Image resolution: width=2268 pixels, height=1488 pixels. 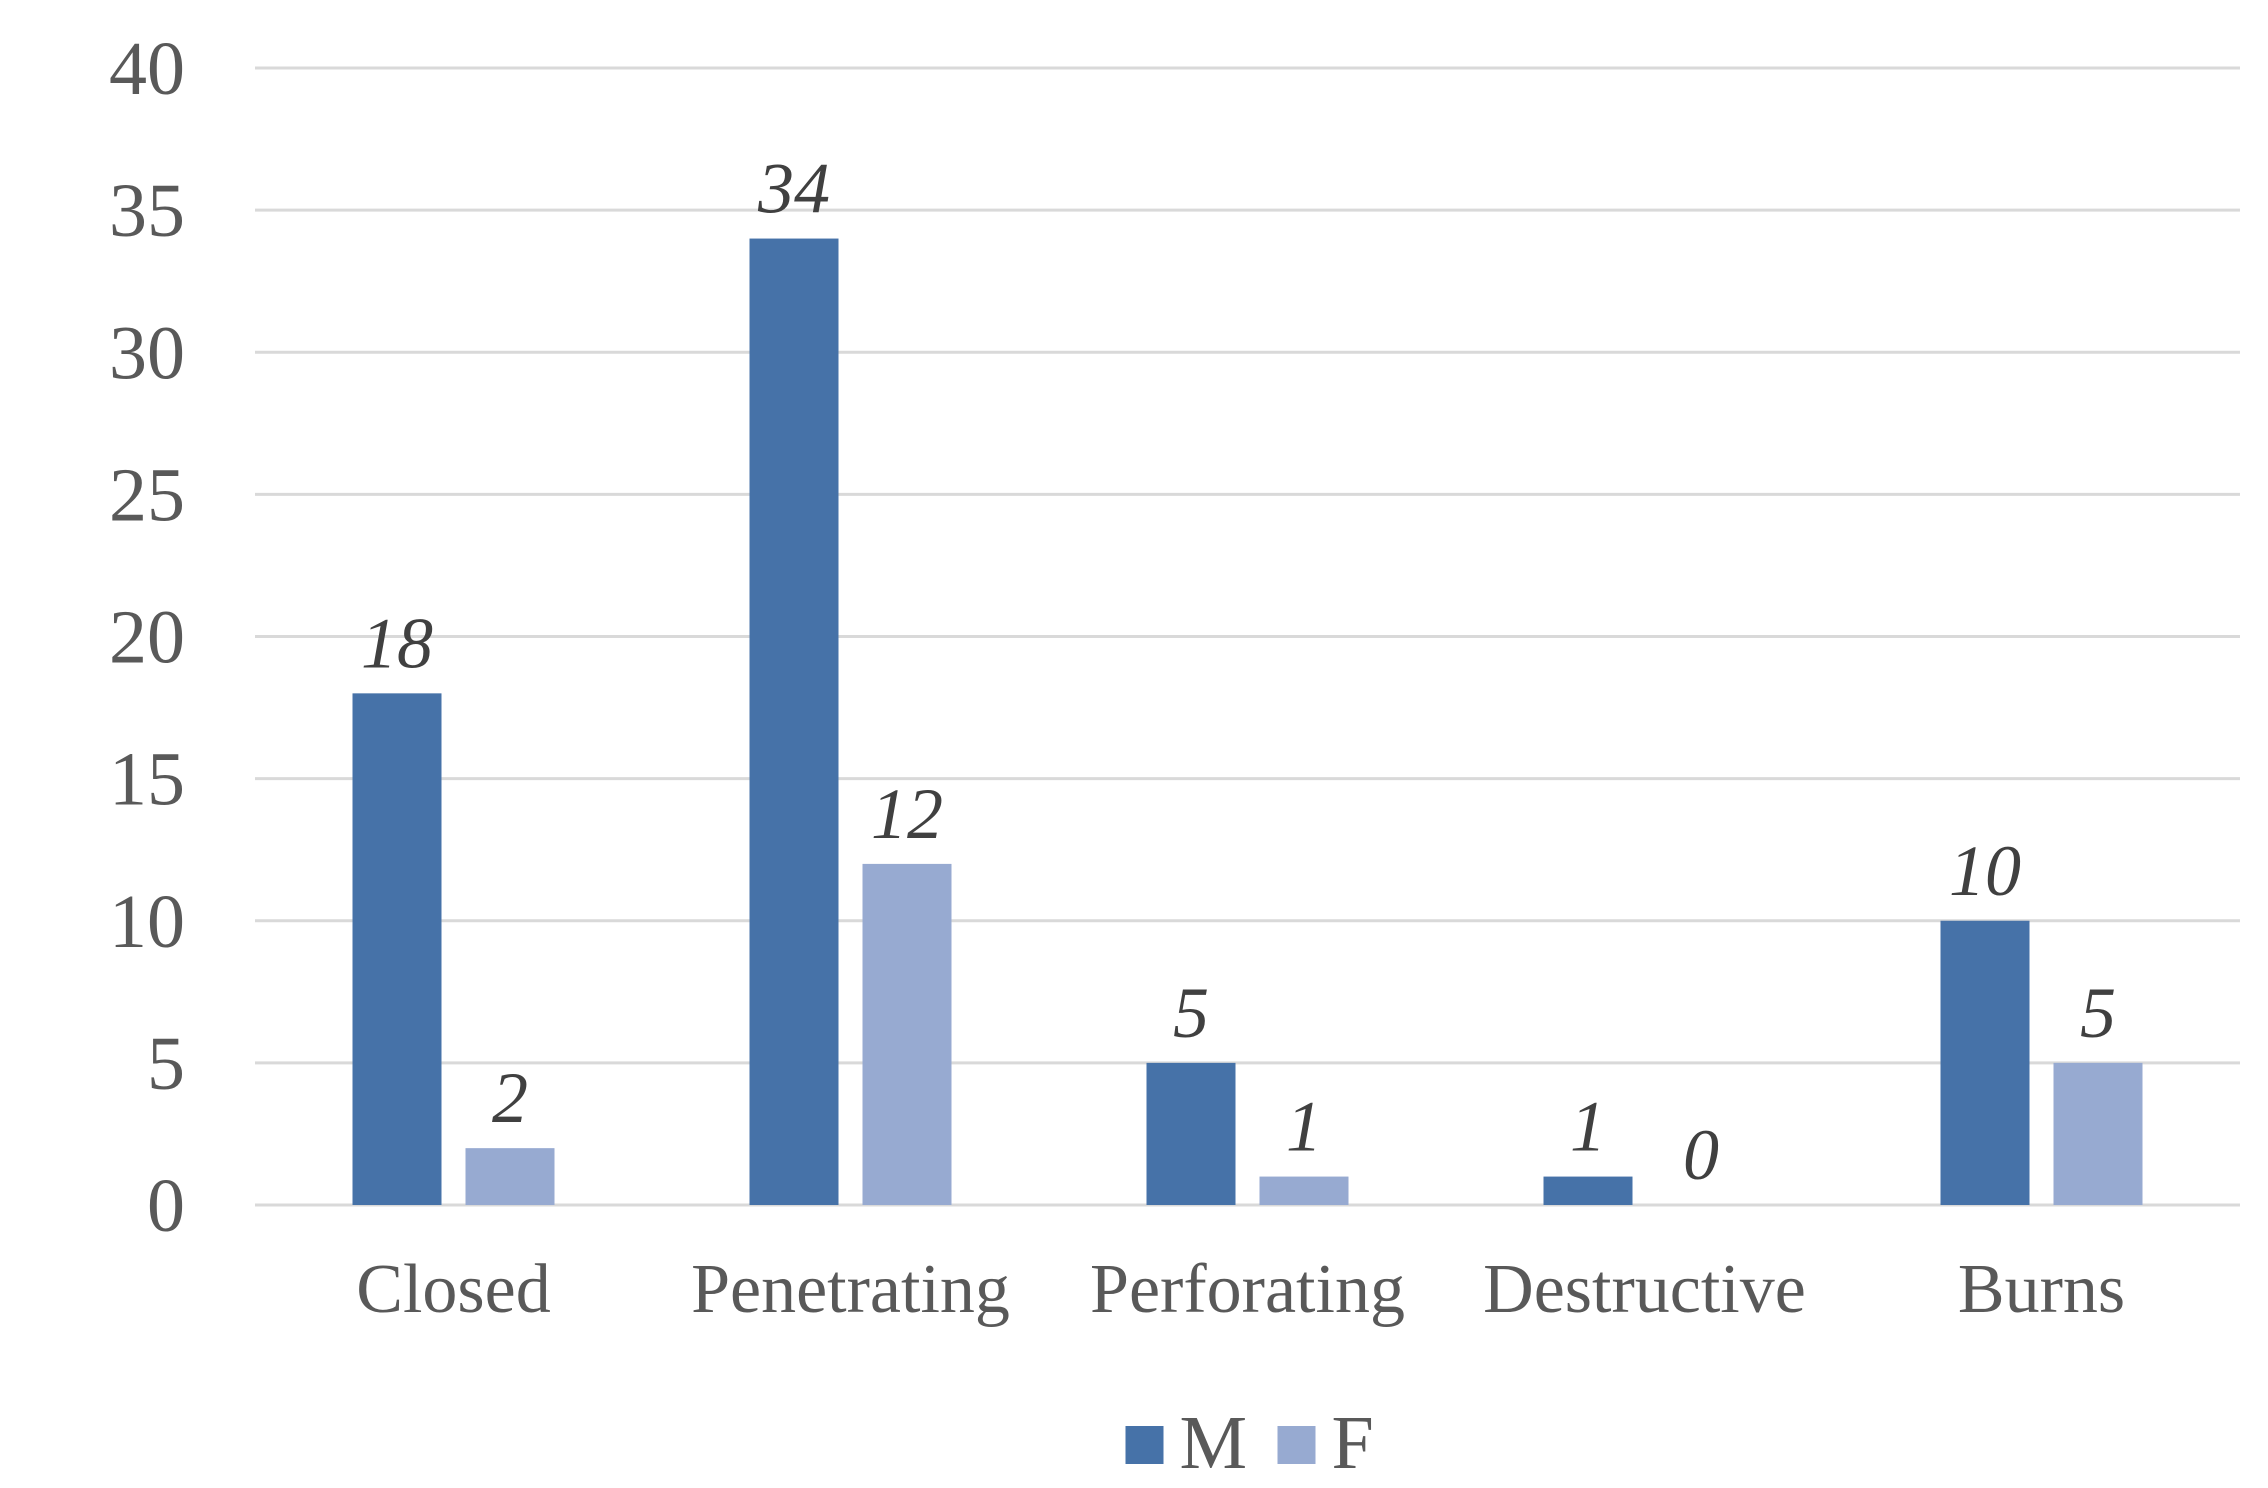 What do you see at coordinates (397, 949) in the screenshot?
I see `bar-m-closed` at bounding box center [397, 949].